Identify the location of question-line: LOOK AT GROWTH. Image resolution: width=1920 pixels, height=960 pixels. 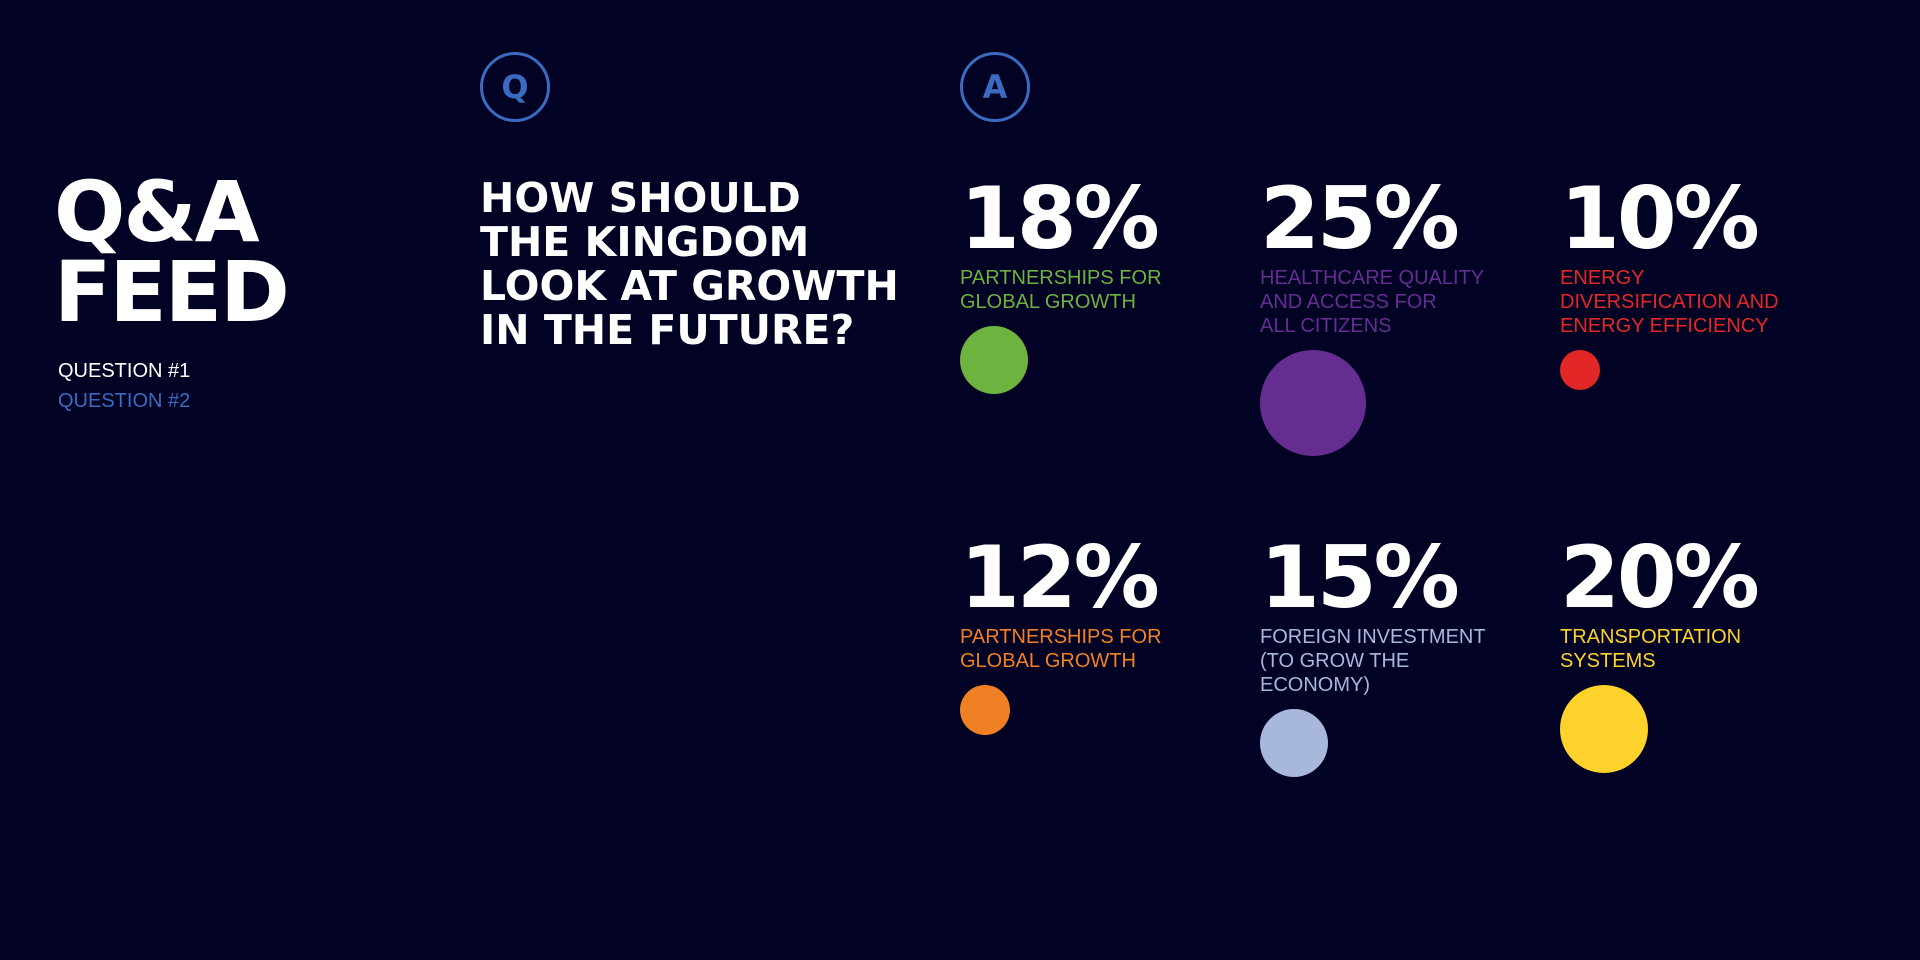
(689, 286).